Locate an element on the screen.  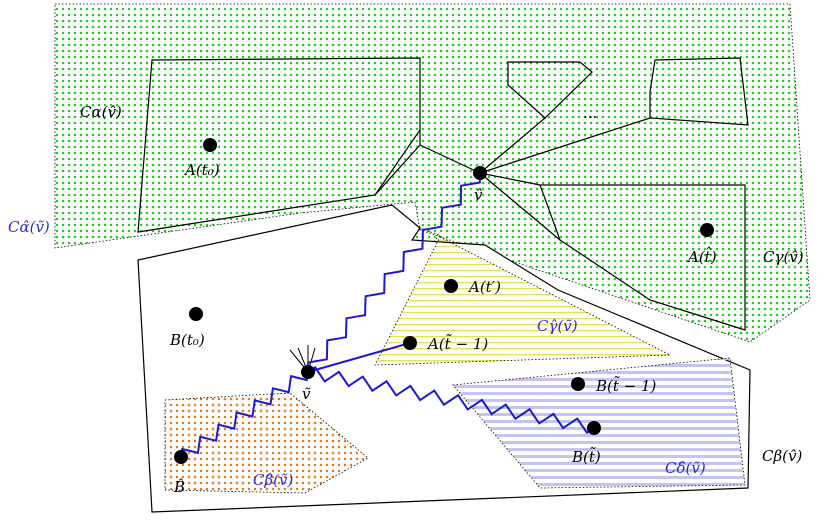
zigzag-vtilde-to-bhat is located at coordinates (244, 414).